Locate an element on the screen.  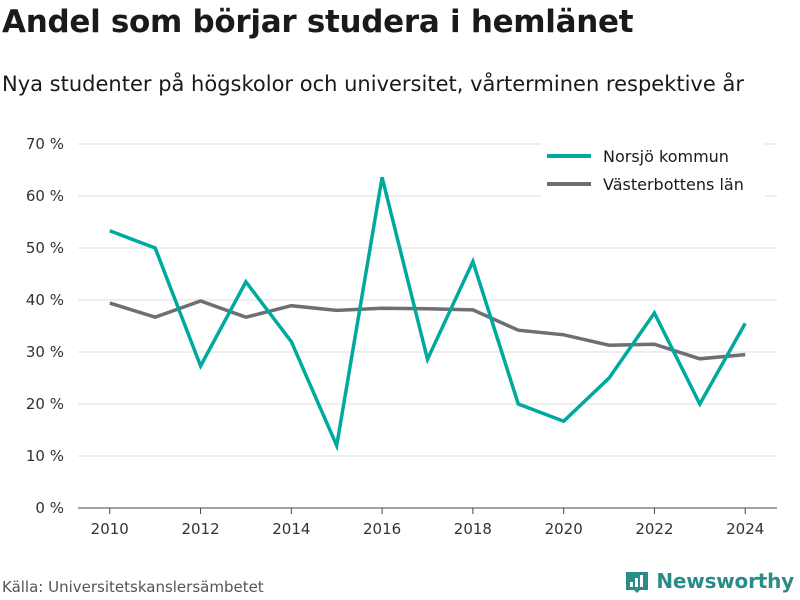
chart-title: Andel som börjar studera i hemlänet is located at coordinates (318, 22).